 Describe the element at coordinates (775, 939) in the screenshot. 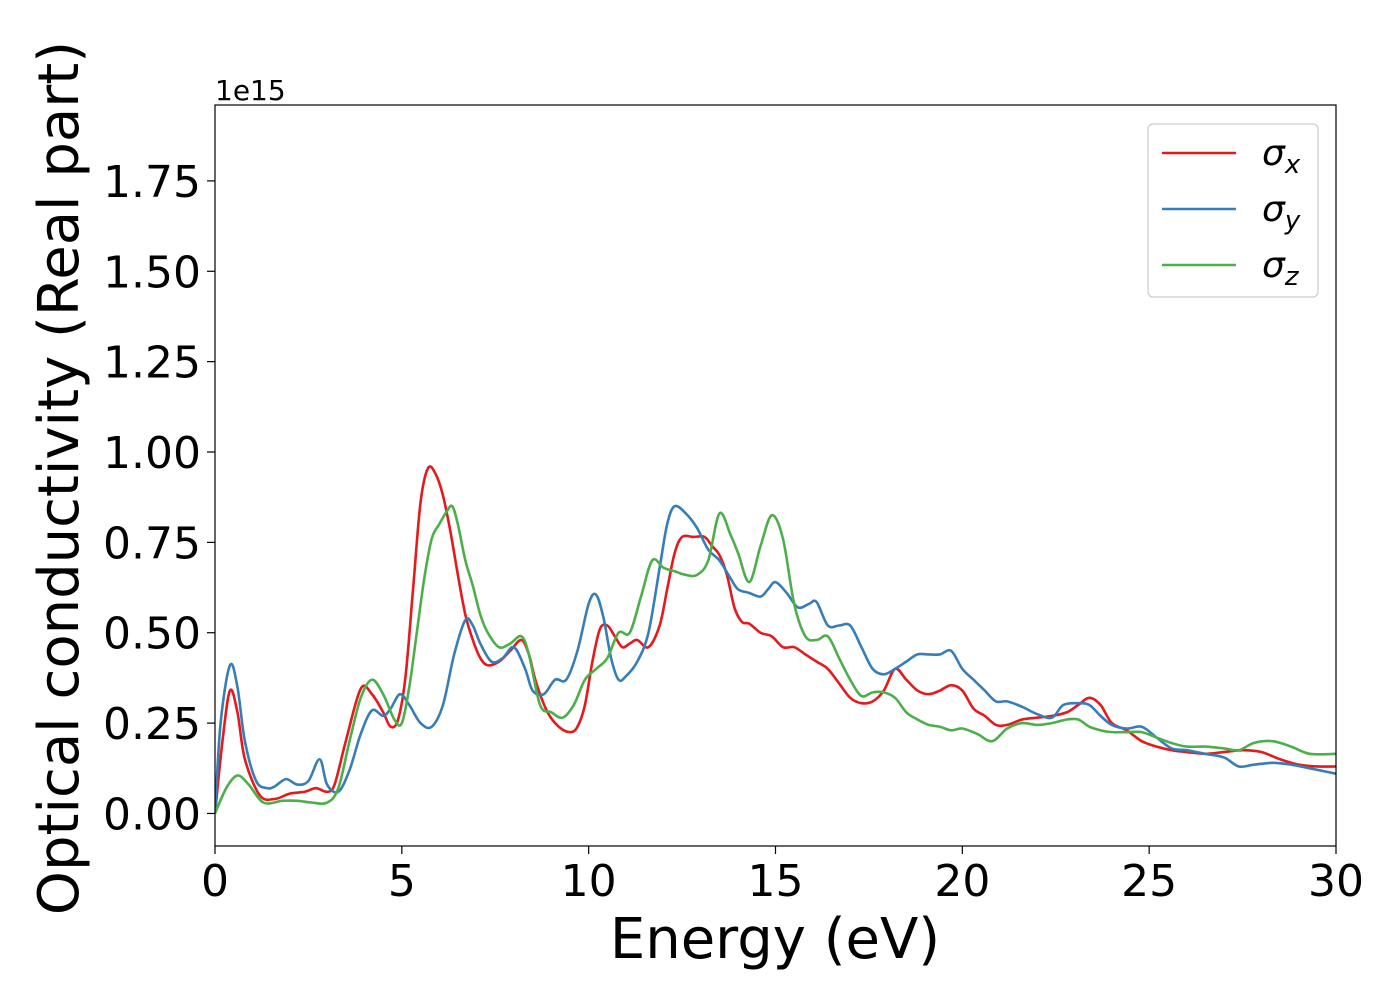

I see `x-axis-title: Energy (eV)` at that location.